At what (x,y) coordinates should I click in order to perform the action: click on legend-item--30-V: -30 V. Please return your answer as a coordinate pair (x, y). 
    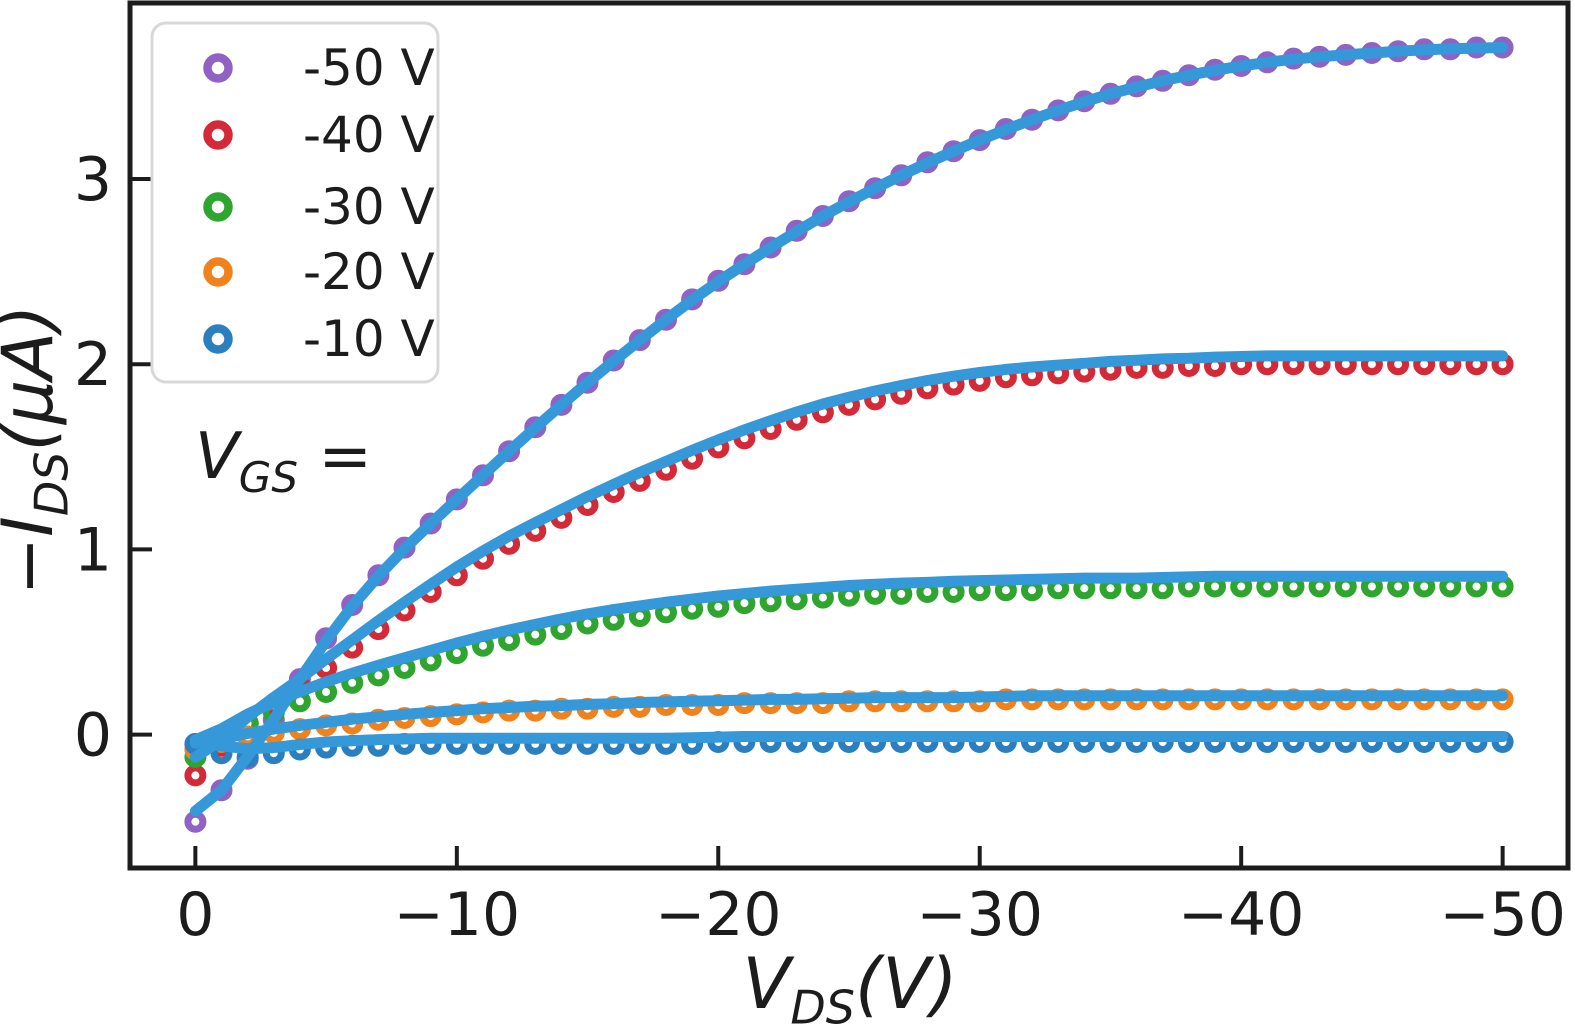
    Looking at the image, I should click on (319, 207).